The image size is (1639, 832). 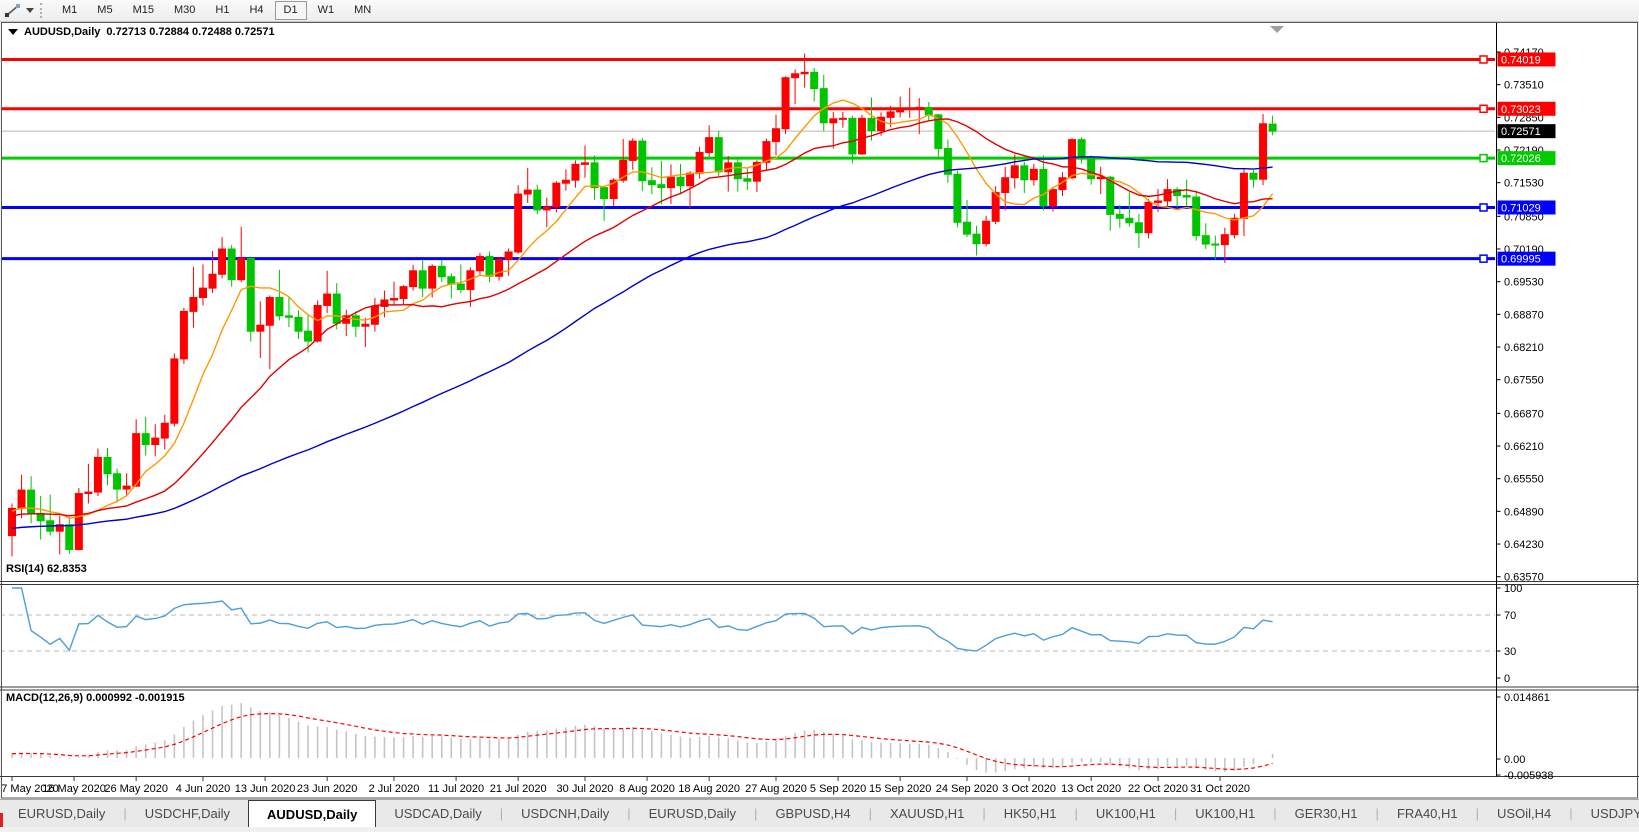 I want to click on rsi-line, so click(x=642, y=619).